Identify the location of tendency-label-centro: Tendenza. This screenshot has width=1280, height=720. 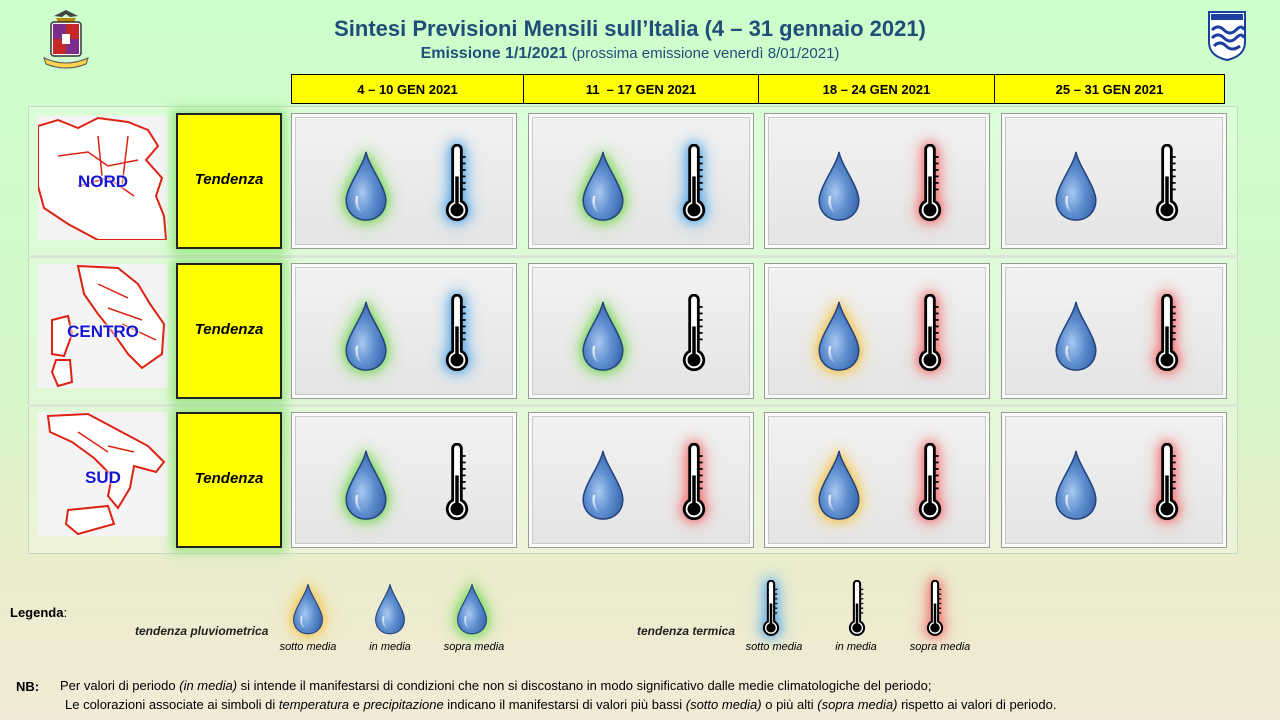
(229, 331).